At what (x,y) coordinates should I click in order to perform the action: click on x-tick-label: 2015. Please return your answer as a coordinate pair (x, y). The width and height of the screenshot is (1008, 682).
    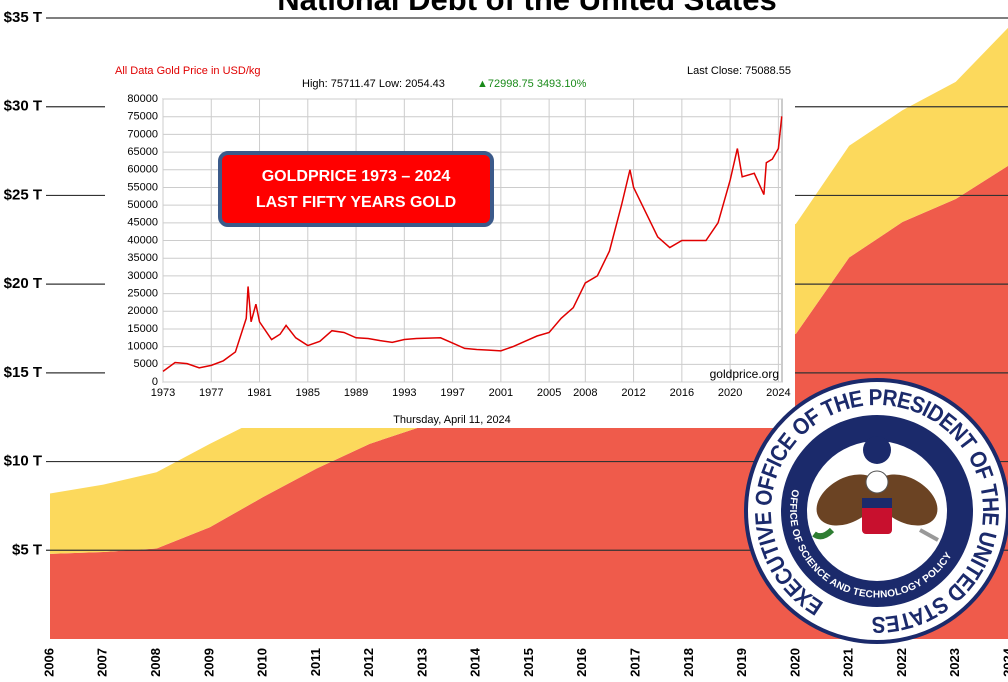
    Looking at the image, I should click on (528, 662).